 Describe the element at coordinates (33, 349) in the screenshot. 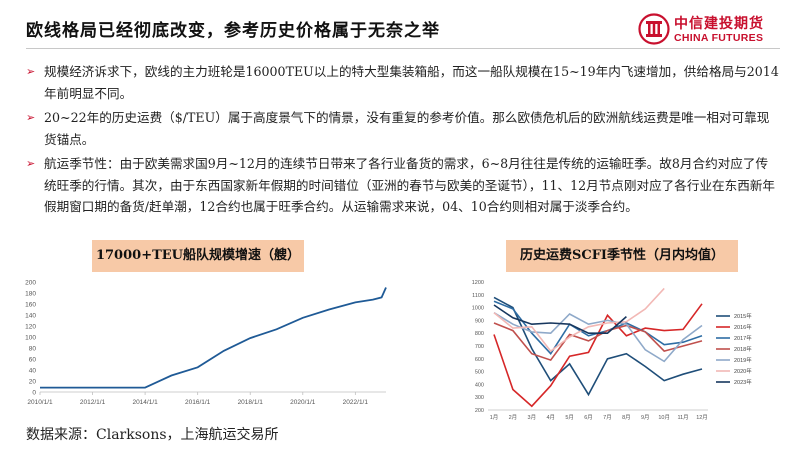

I see `y-tick-label: 80` at that location.